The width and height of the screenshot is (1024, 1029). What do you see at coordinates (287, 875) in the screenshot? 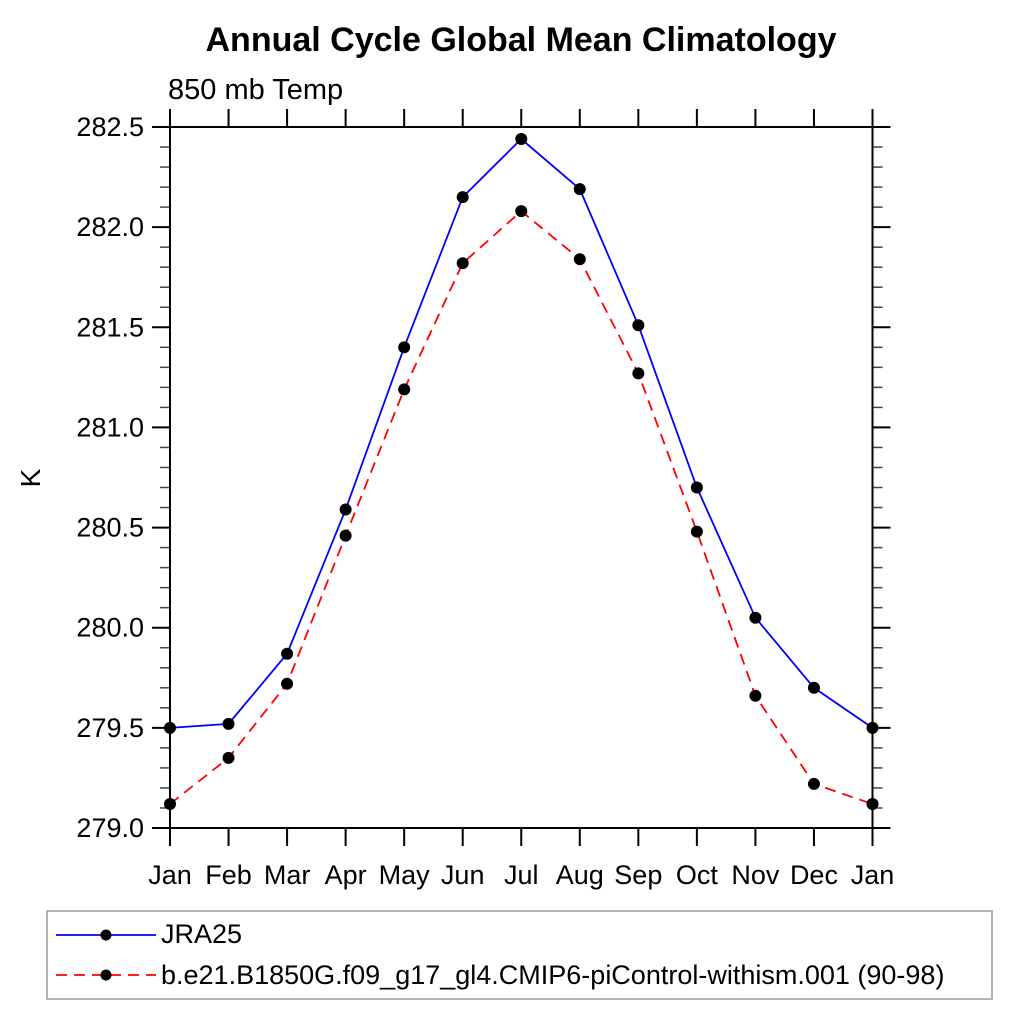
I see `x-tick-label: Mar` at bounding box center [287, 875].